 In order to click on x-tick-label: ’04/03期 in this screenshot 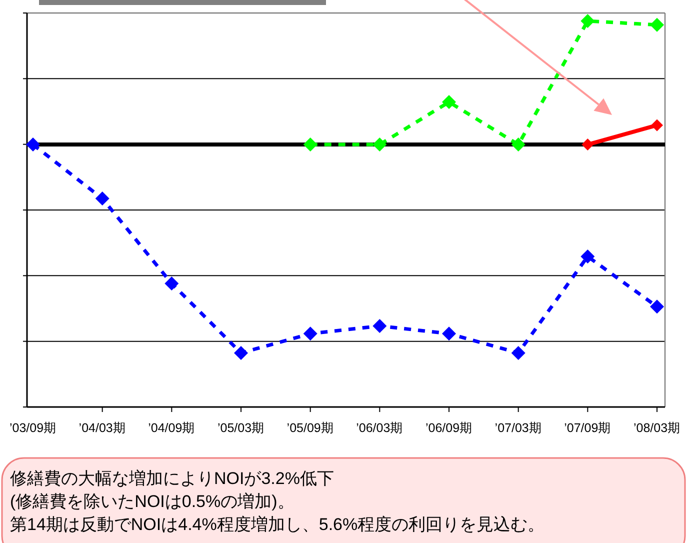, I will do `click(102, 428)`.